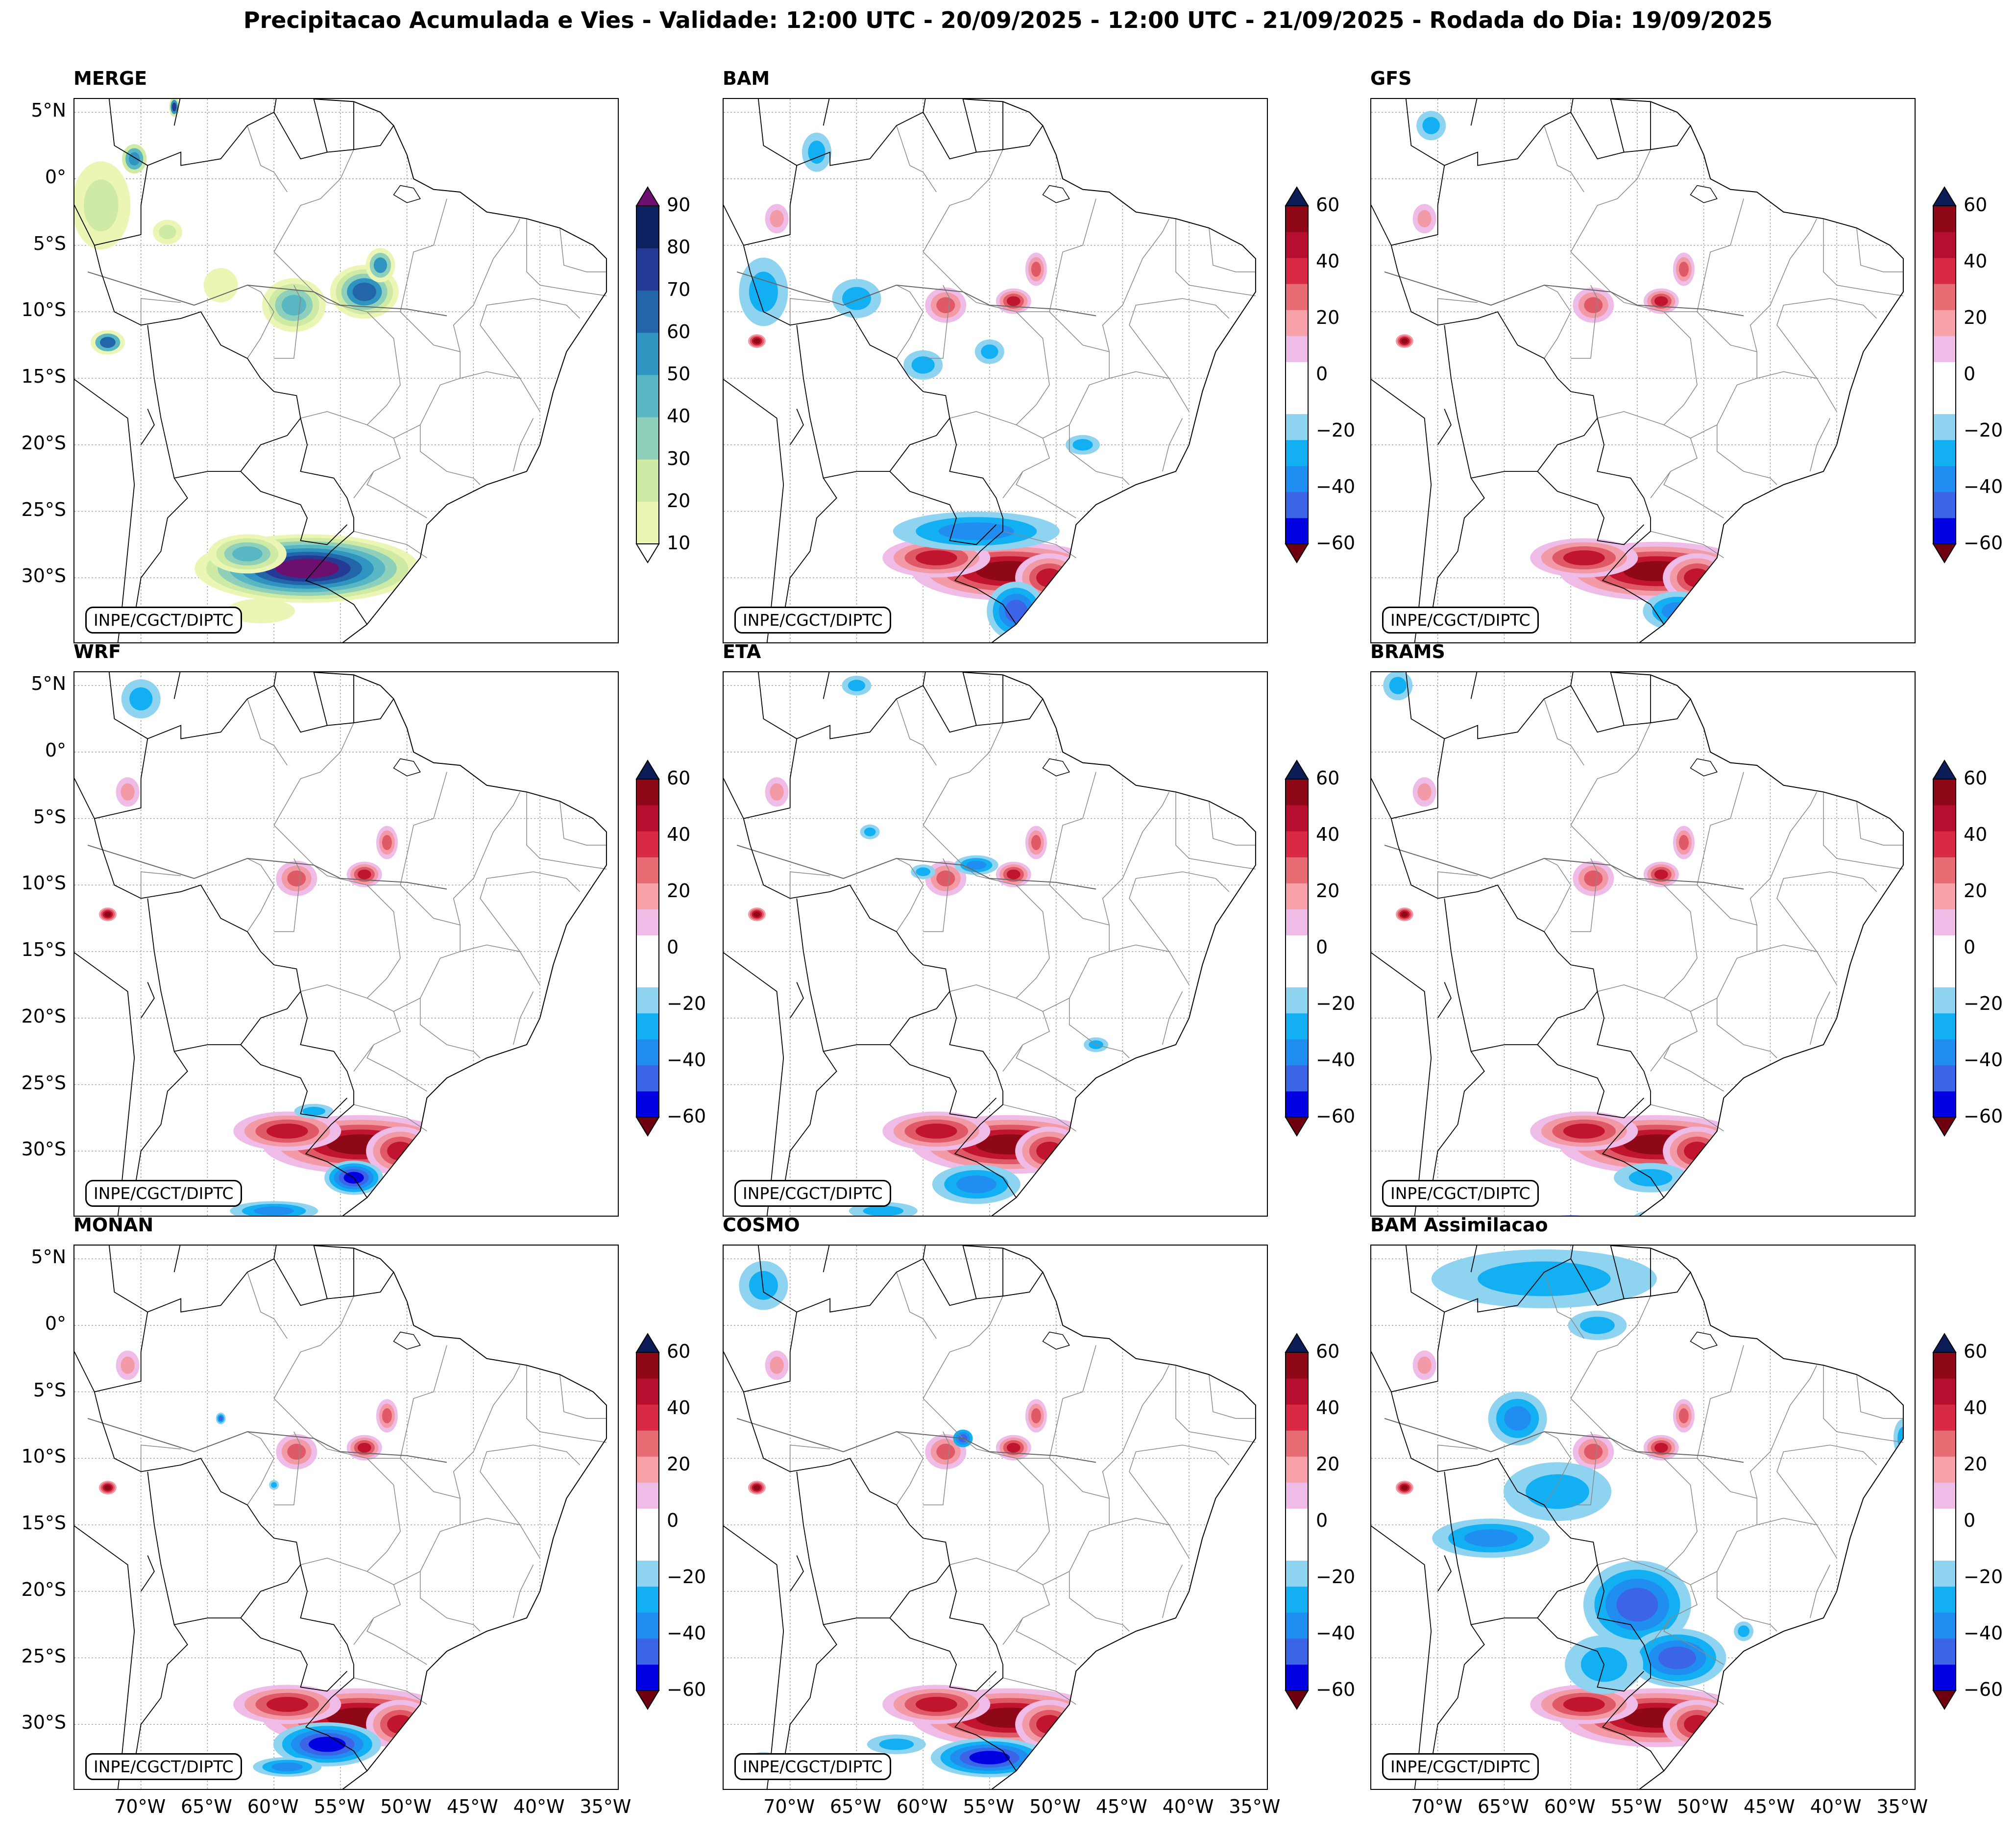 Image resolution: width=2016 pixels, height=1834 pixels. What do you see at coordinates (43, 1016) in the screenshot?
I see `lat-tick-label: 20°S` at bounding box center [43, 1016].